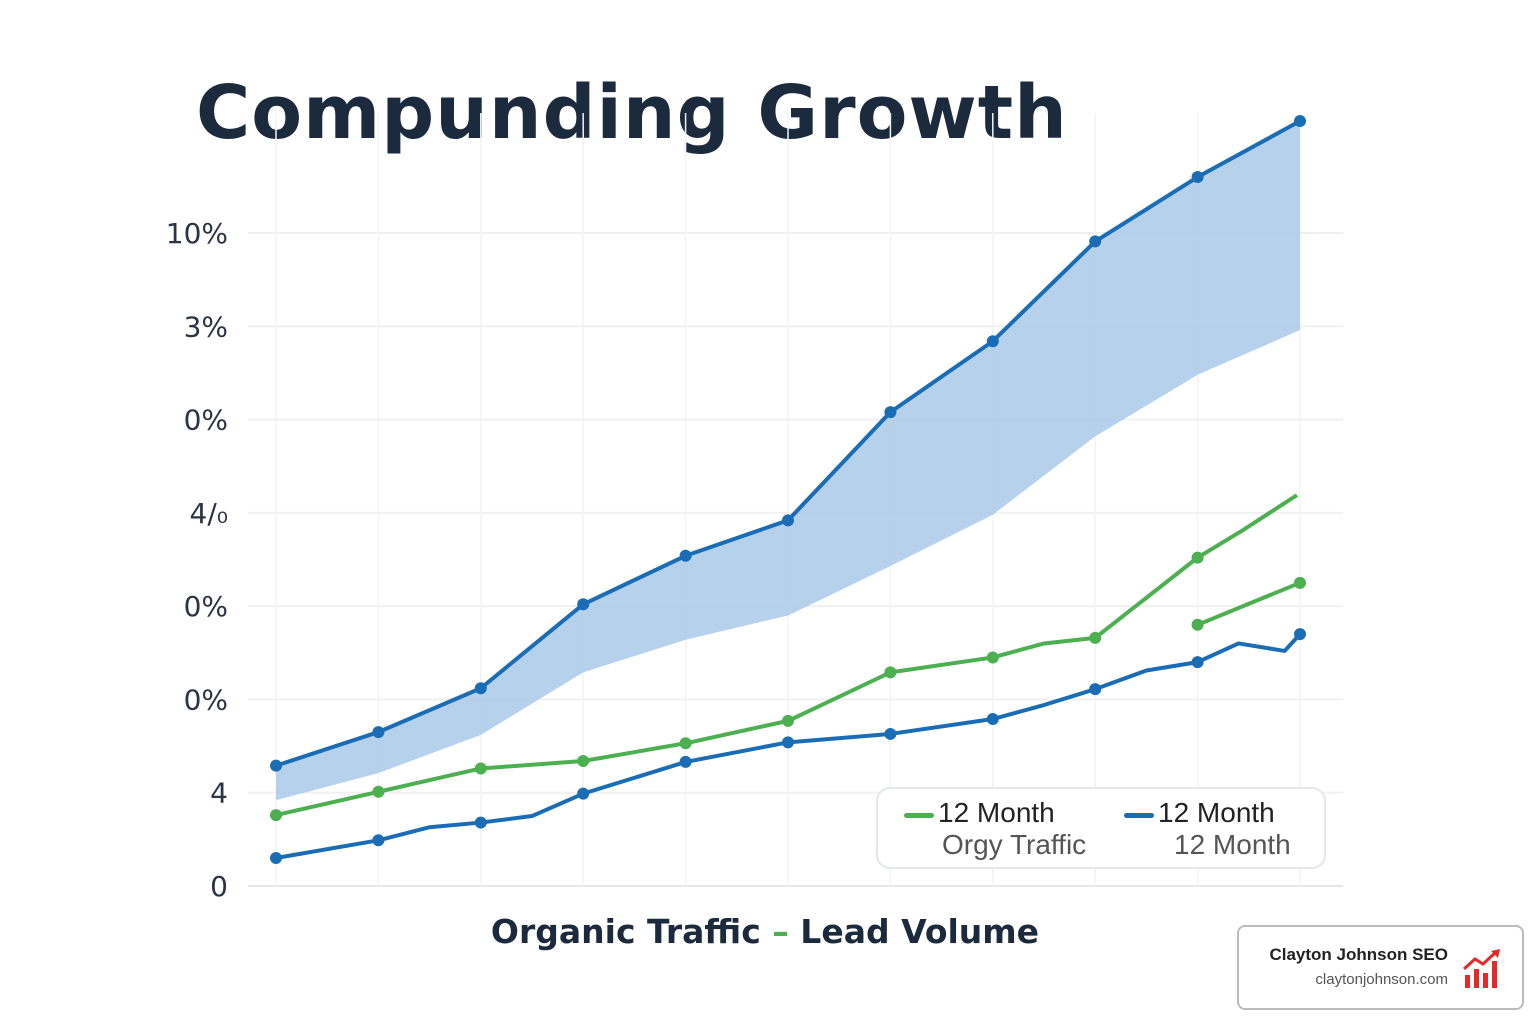  Describe the element at coordinates (209, 513) in the screenshot. I see `y-tick-label: 4/₀` at that location.